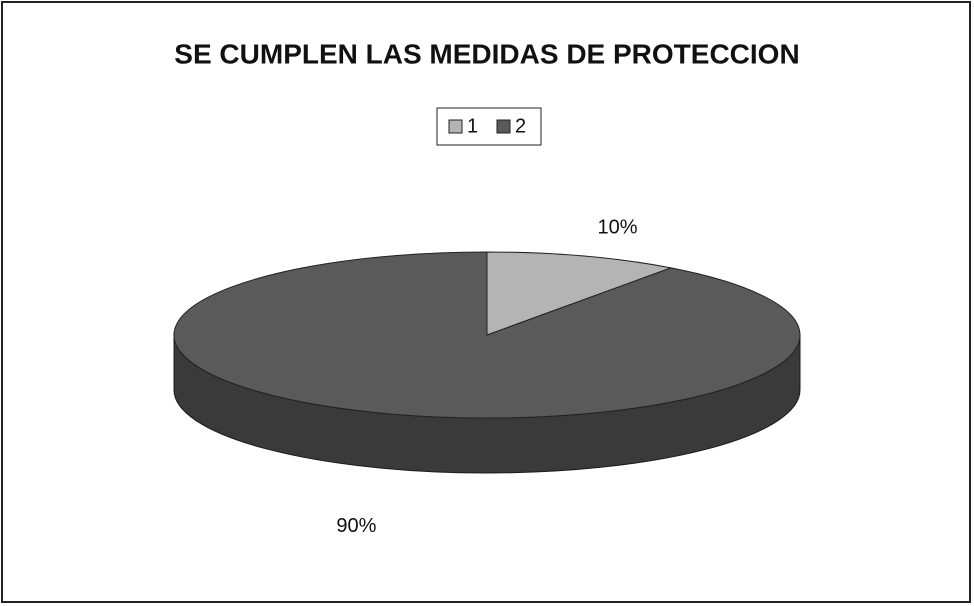  What do you see at coordinates (618, 228) in the screenshot?
I see `data-label: 10%` at bounding box center [618, 228].